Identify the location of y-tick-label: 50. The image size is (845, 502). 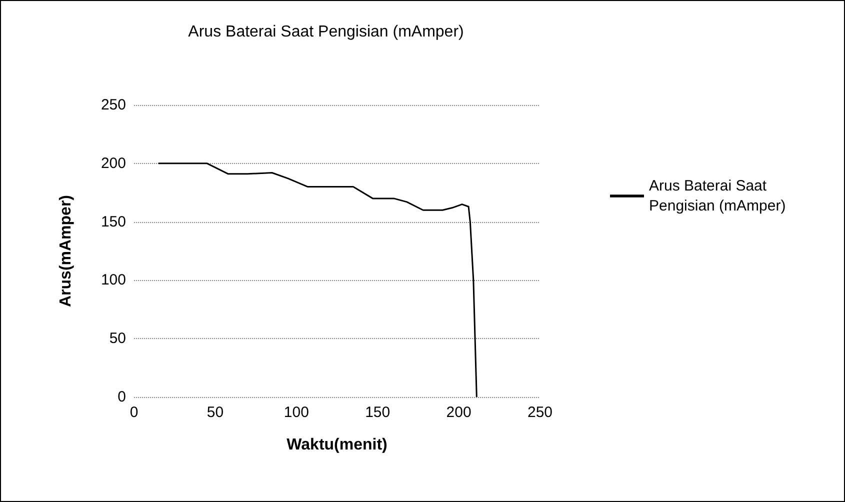
(117, 339).